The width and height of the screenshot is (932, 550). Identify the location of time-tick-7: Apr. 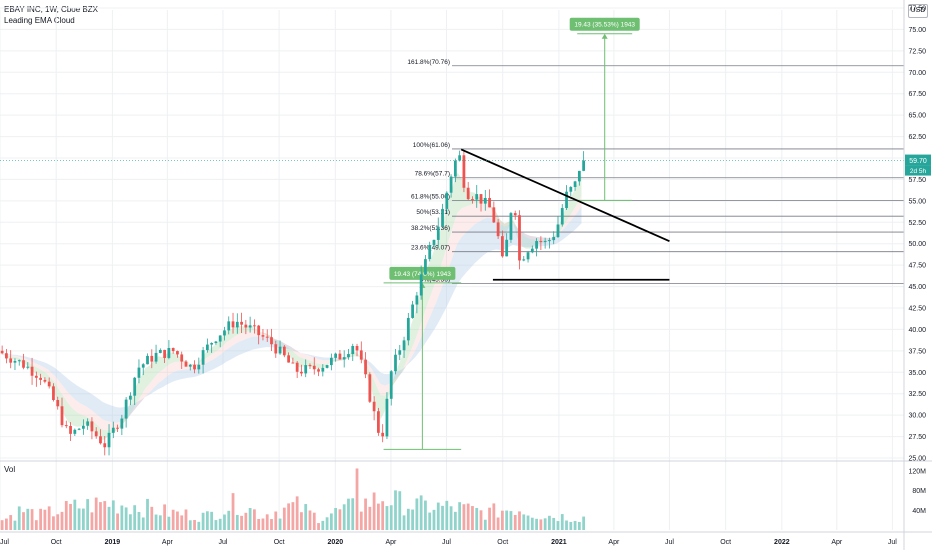
(391, 542).